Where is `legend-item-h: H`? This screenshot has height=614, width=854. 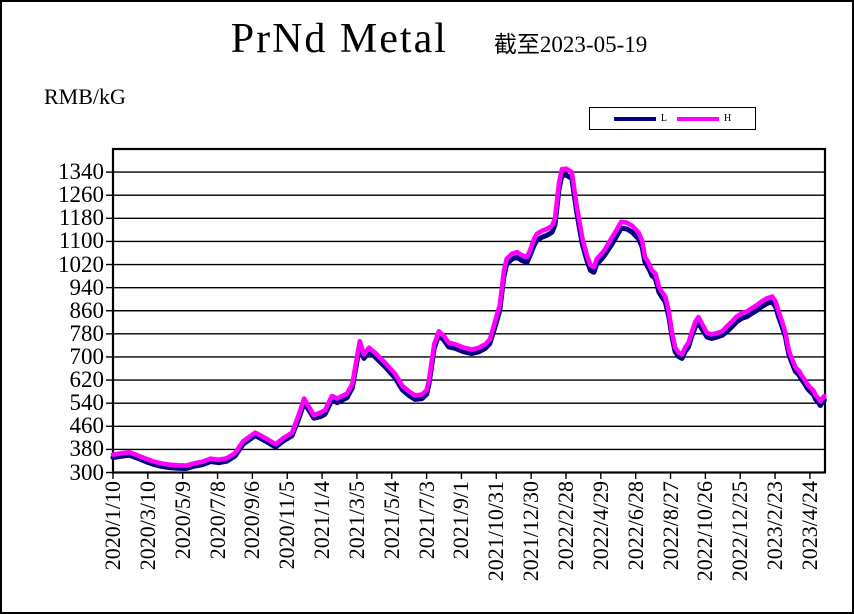 legend-item-h: H is located at coordinates (704, 118).